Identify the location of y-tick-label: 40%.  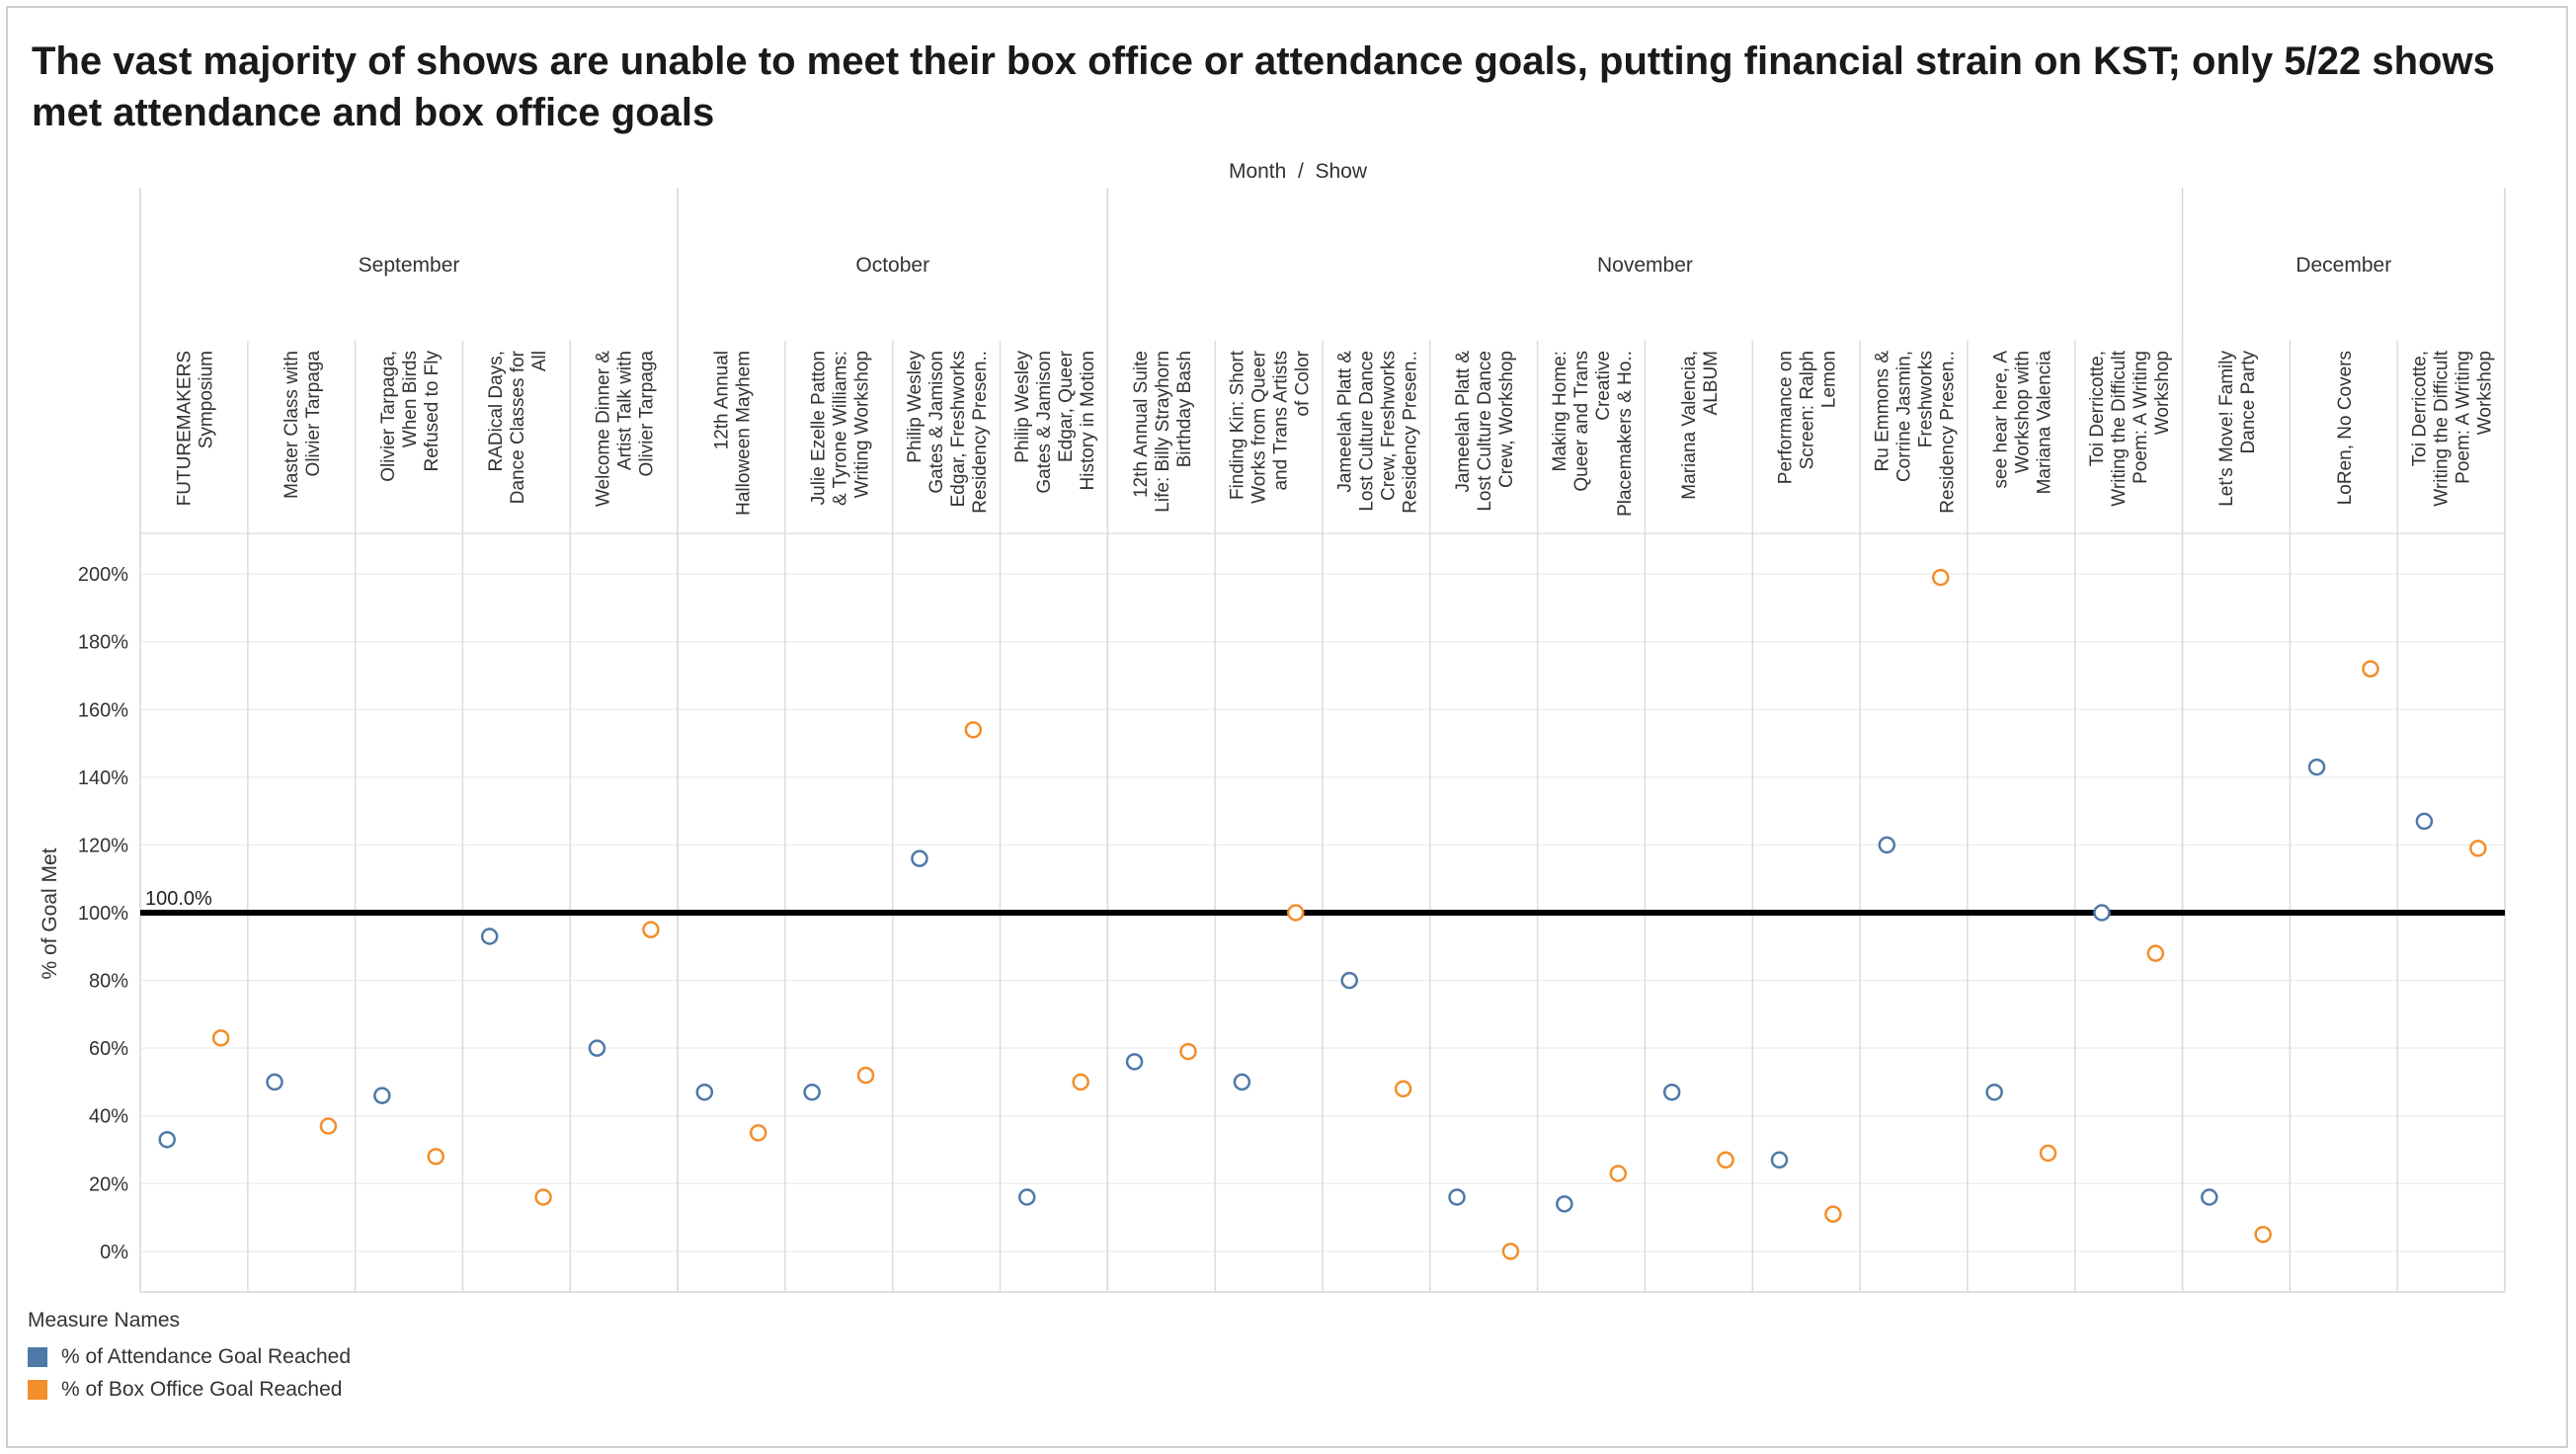
(108, 1117).